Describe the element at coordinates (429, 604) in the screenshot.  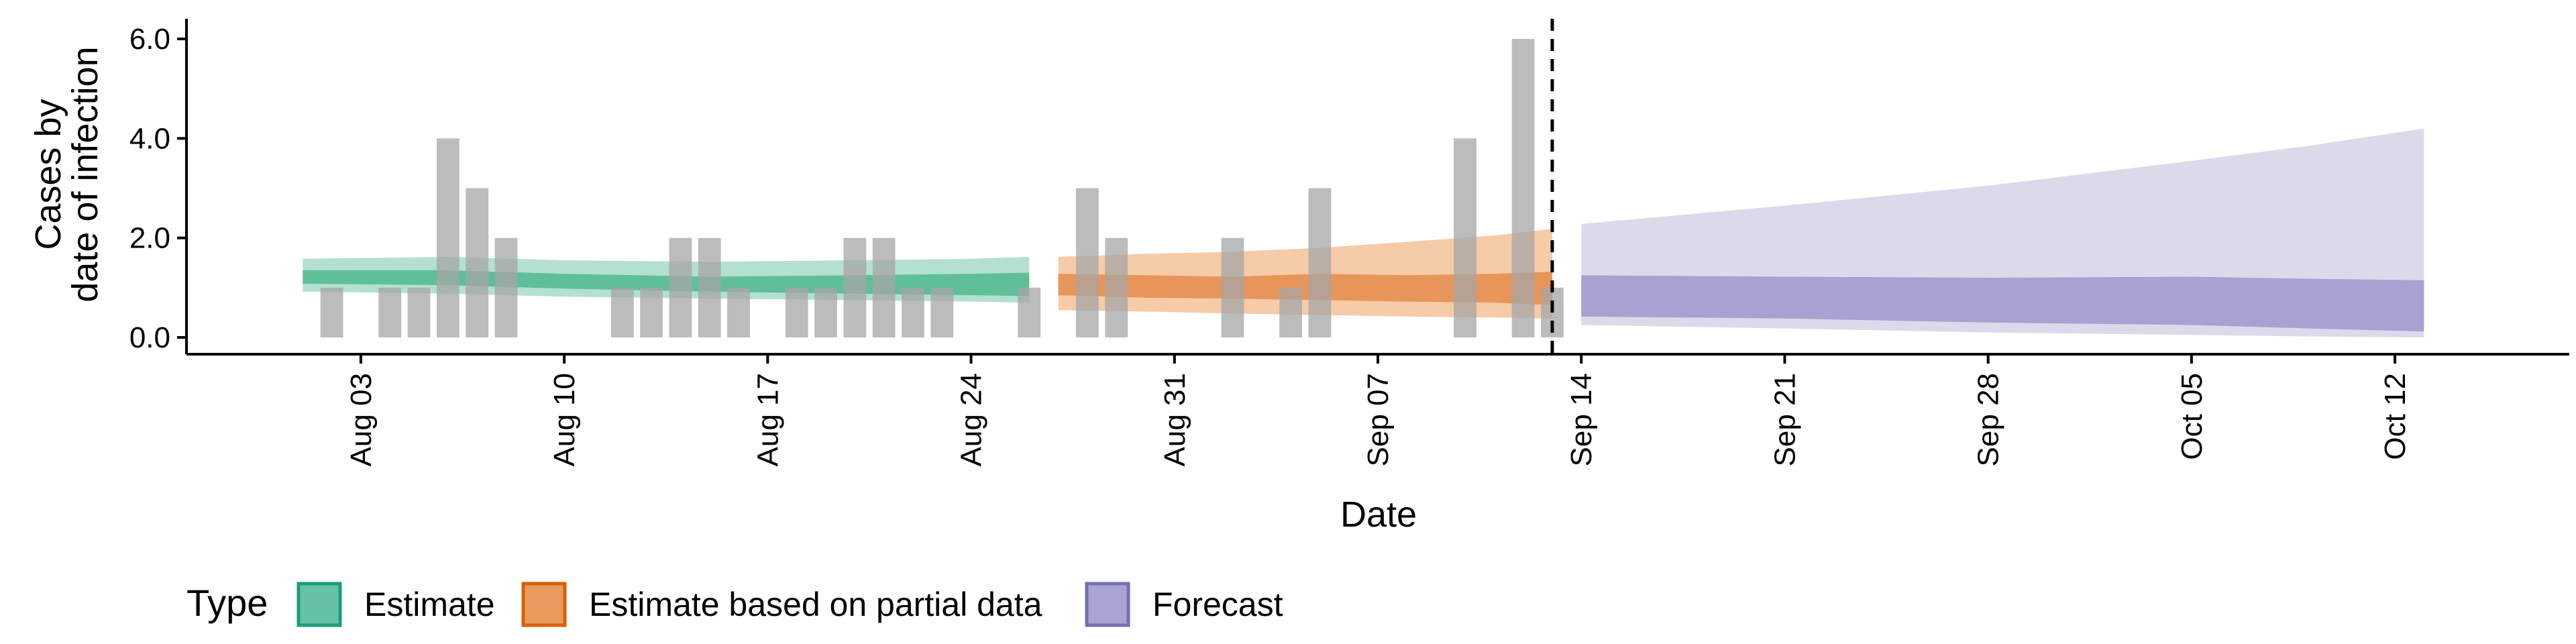
I see `legend-label-0: Estimate` at that location.